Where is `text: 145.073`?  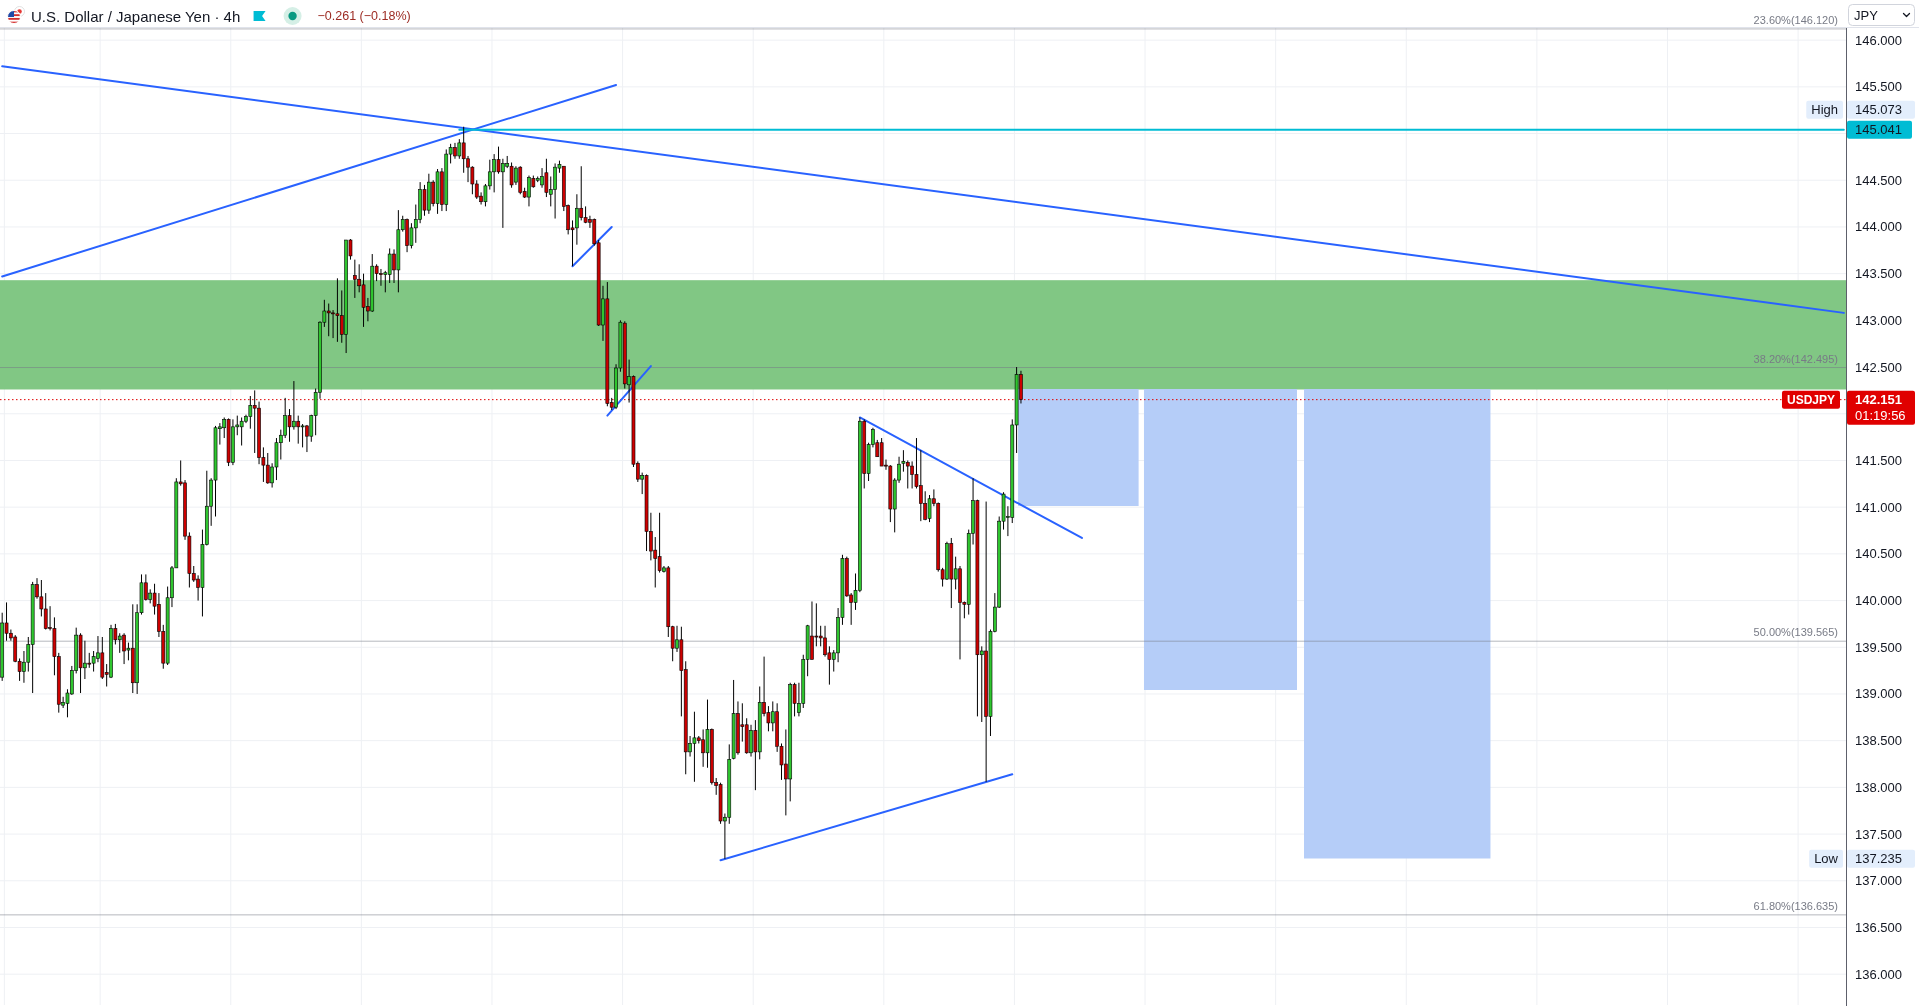 text: 145.073 is located at coordinates (1878, 110).